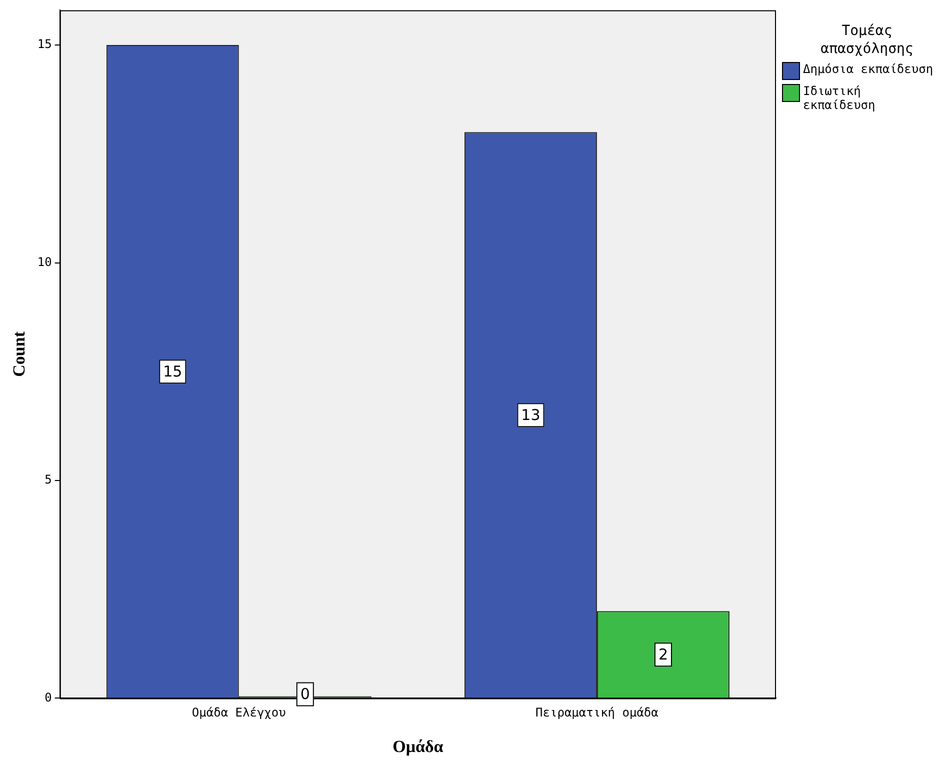 This screenshot has height=772, width=952. What do you see at coordinates (239, 713) in the screenshot?
I see `x-tick-label: Ομάδα Ελέγχου` at bounding box center [239, 713].